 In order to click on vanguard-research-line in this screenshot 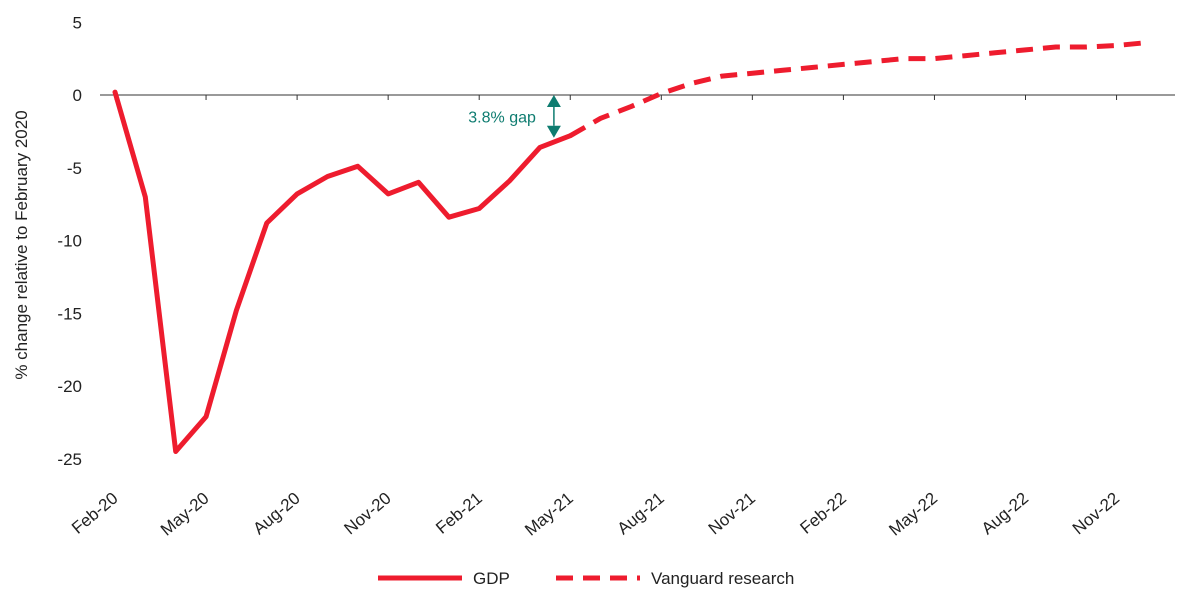, I will do `click(858, 89)`.